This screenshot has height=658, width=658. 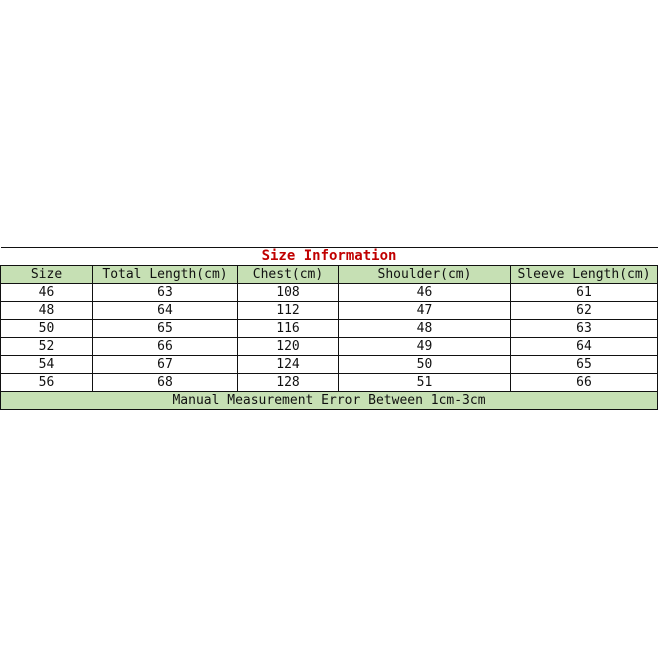 What do you see at coordinates (46, 274) in the screenshot?
I see `column-header: Size` at bounding box center [46, 274].